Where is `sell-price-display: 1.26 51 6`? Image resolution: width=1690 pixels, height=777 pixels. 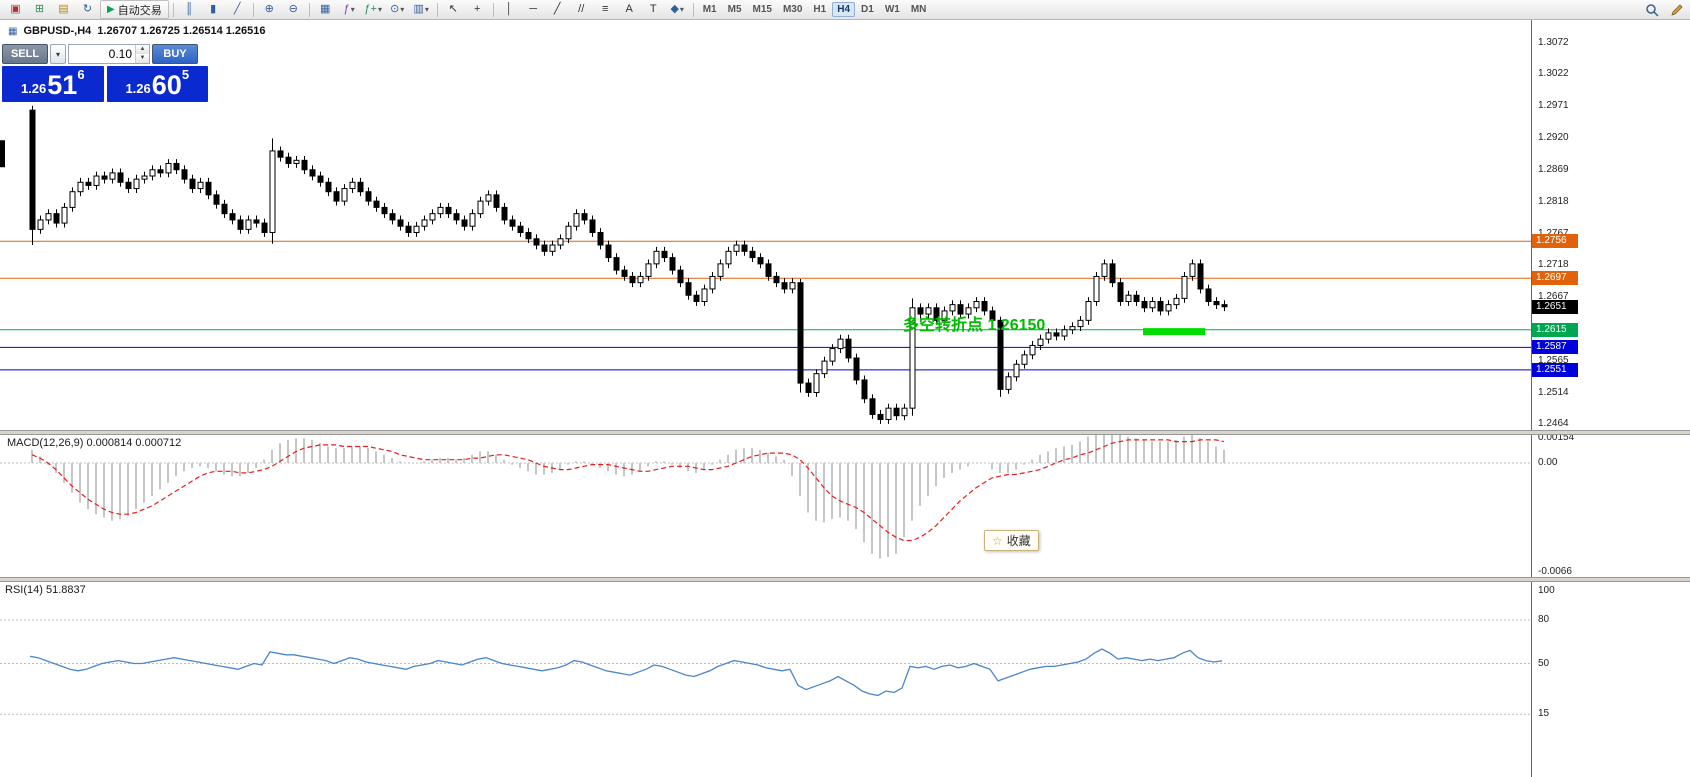
sell-price-display: 1.26 51 6 is located at coordinates (53, 84).